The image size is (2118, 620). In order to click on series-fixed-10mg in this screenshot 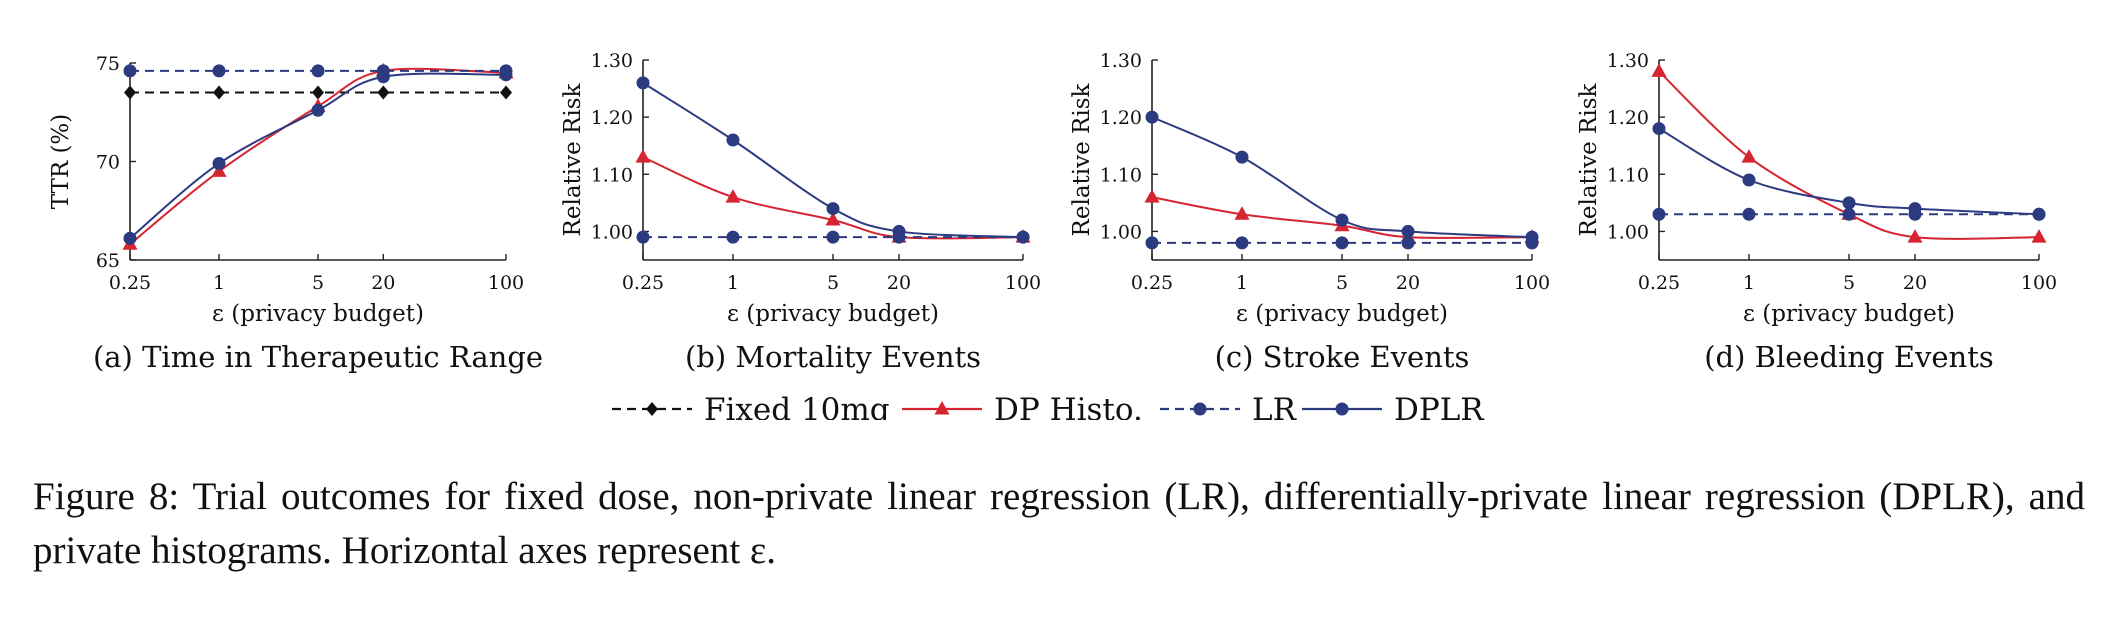, I will do `click(318, 92)`.